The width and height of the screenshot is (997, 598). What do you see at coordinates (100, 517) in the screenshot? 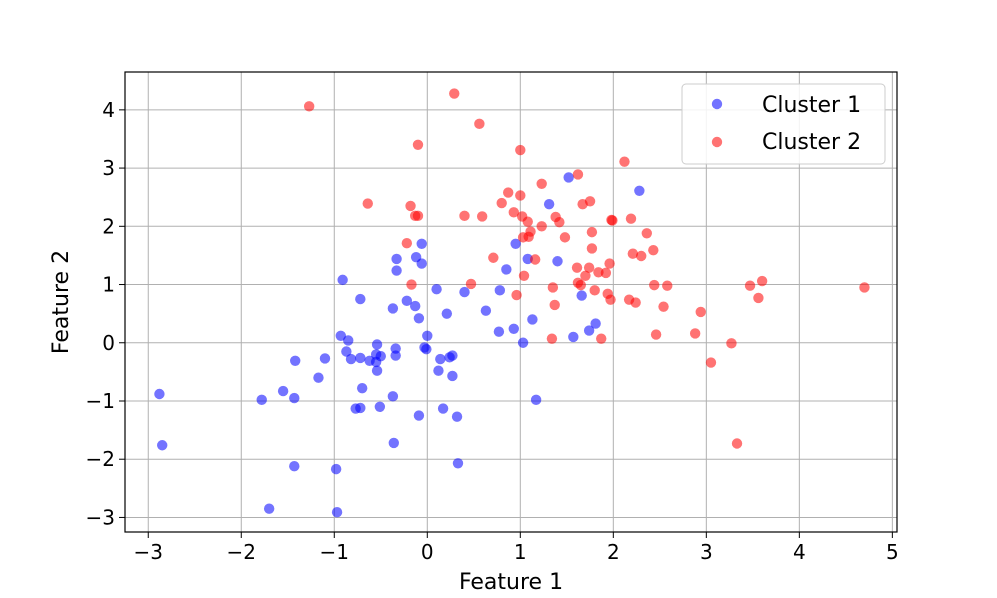
I see `y-tick-label: −3` at bounding box center [100, 517].